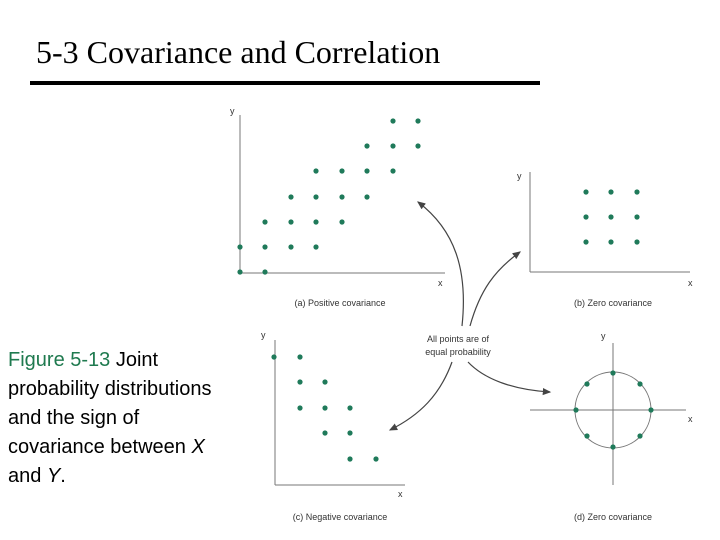 Image resolution: width=720 pixels, height=540 pixels. What do you see at coordinates (470, 316) in the screenshot?
I see `arrows` at bounding box center [470, 316].